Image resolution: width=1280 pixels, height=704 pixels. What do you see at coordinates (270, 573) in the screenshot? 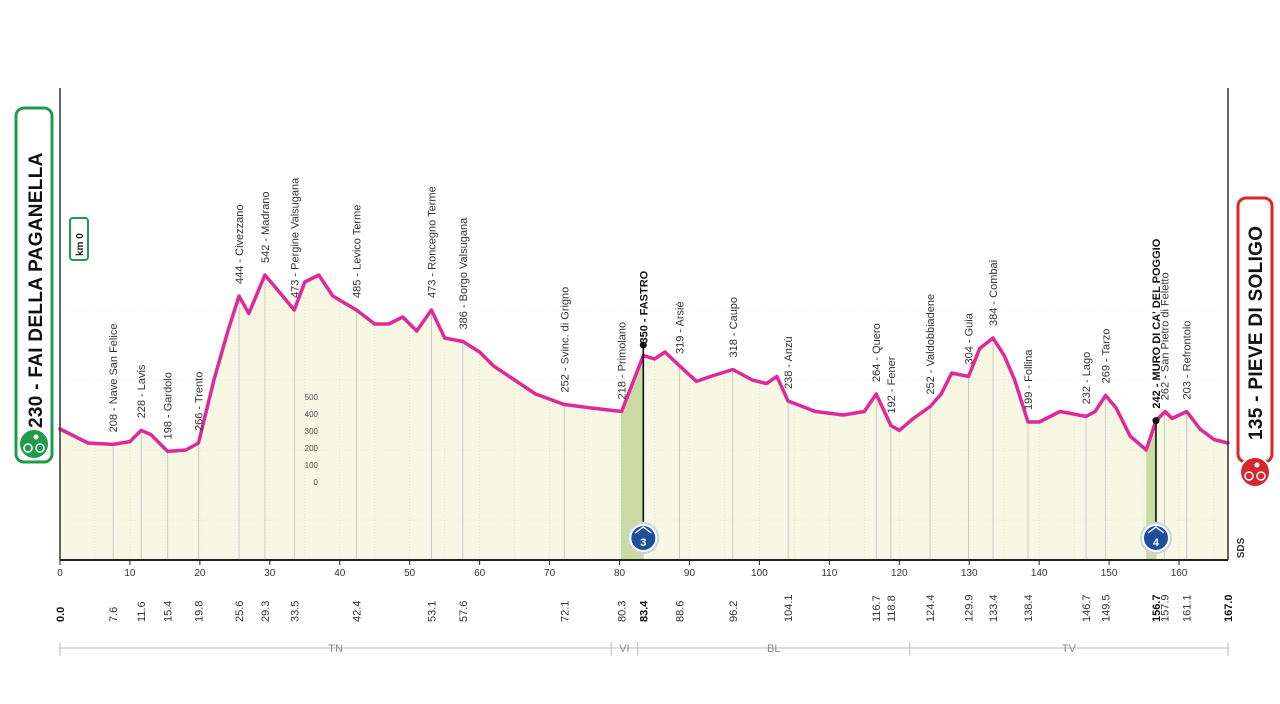
I see `x-tick-label: 30` at bounding box center [270, 573].